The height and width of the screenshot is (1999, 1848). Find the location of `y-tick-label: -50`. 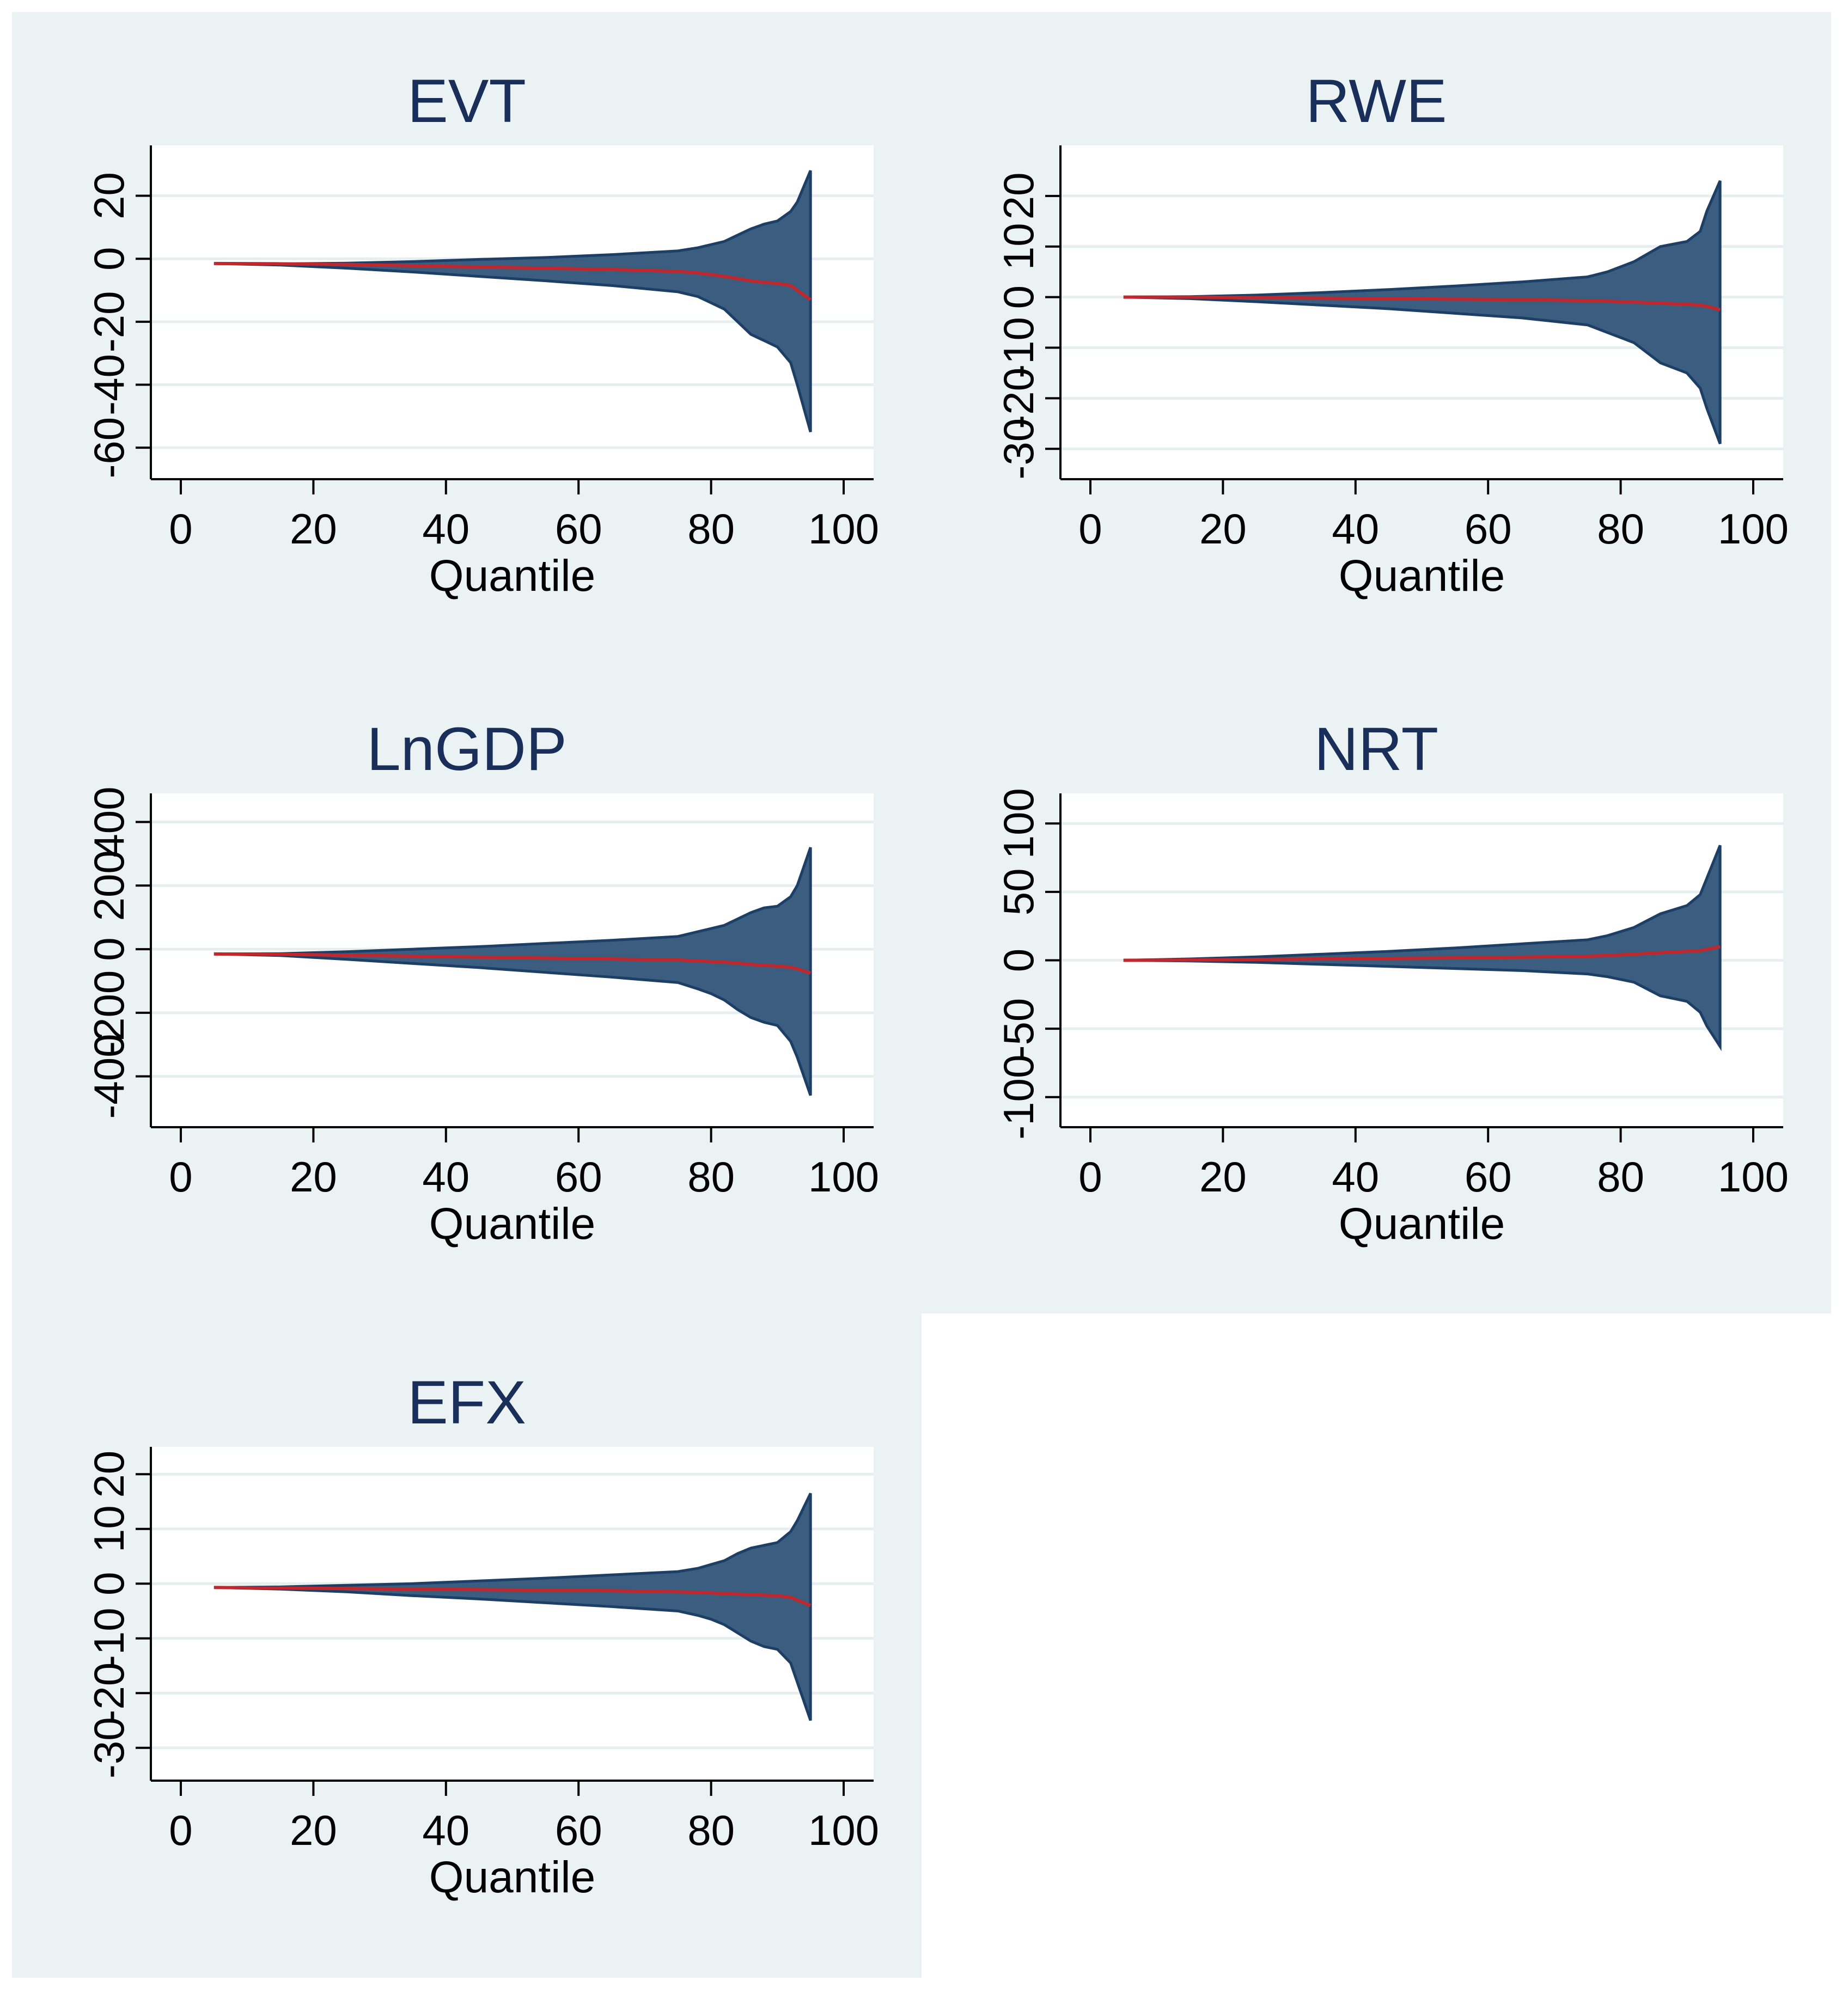

y-tick-label: -50 is located at coordinates (1018, 1029).